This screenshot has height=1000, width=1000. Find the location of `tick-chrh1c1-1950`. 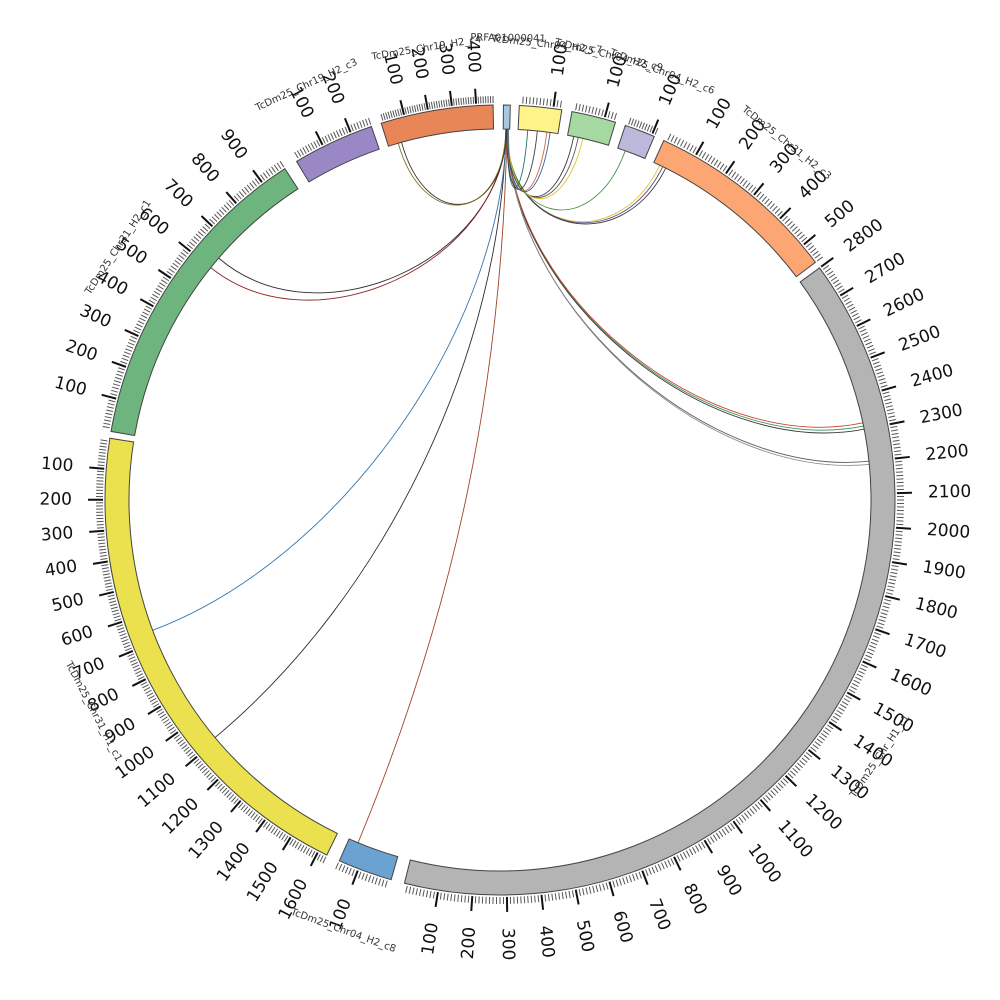

tick-chrh1c1-1950 is located at coordinates (898, 545).